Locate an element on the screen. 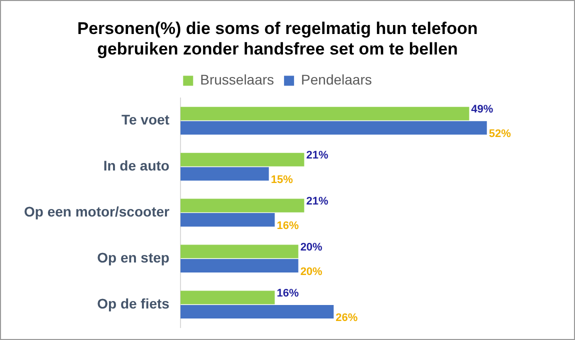 This screenshot has height=340, width=575. data-label: 52% is located at coordinates (500, 134).